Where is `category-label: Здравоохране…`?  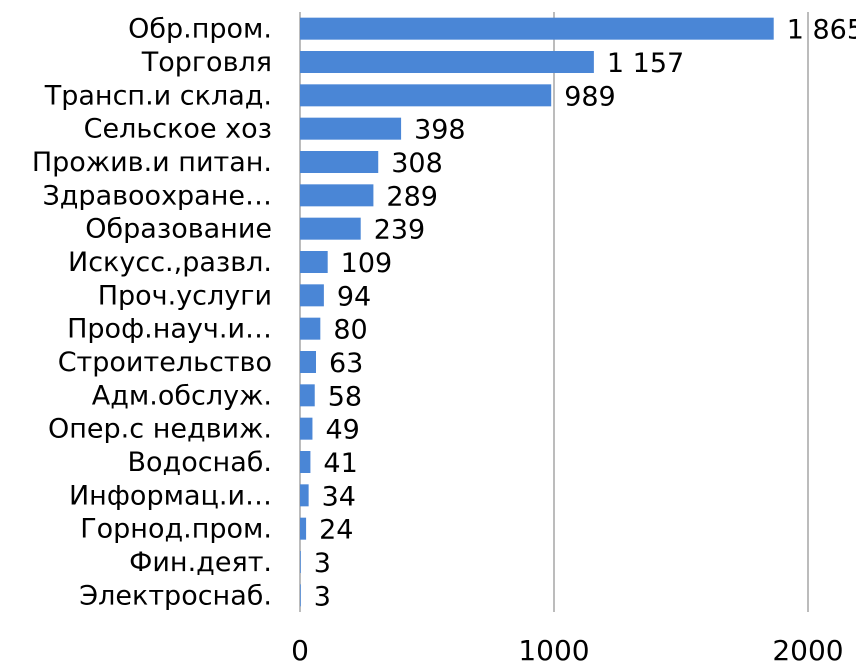 category-label: Здравоохране… is located at coordinates (157, 195).